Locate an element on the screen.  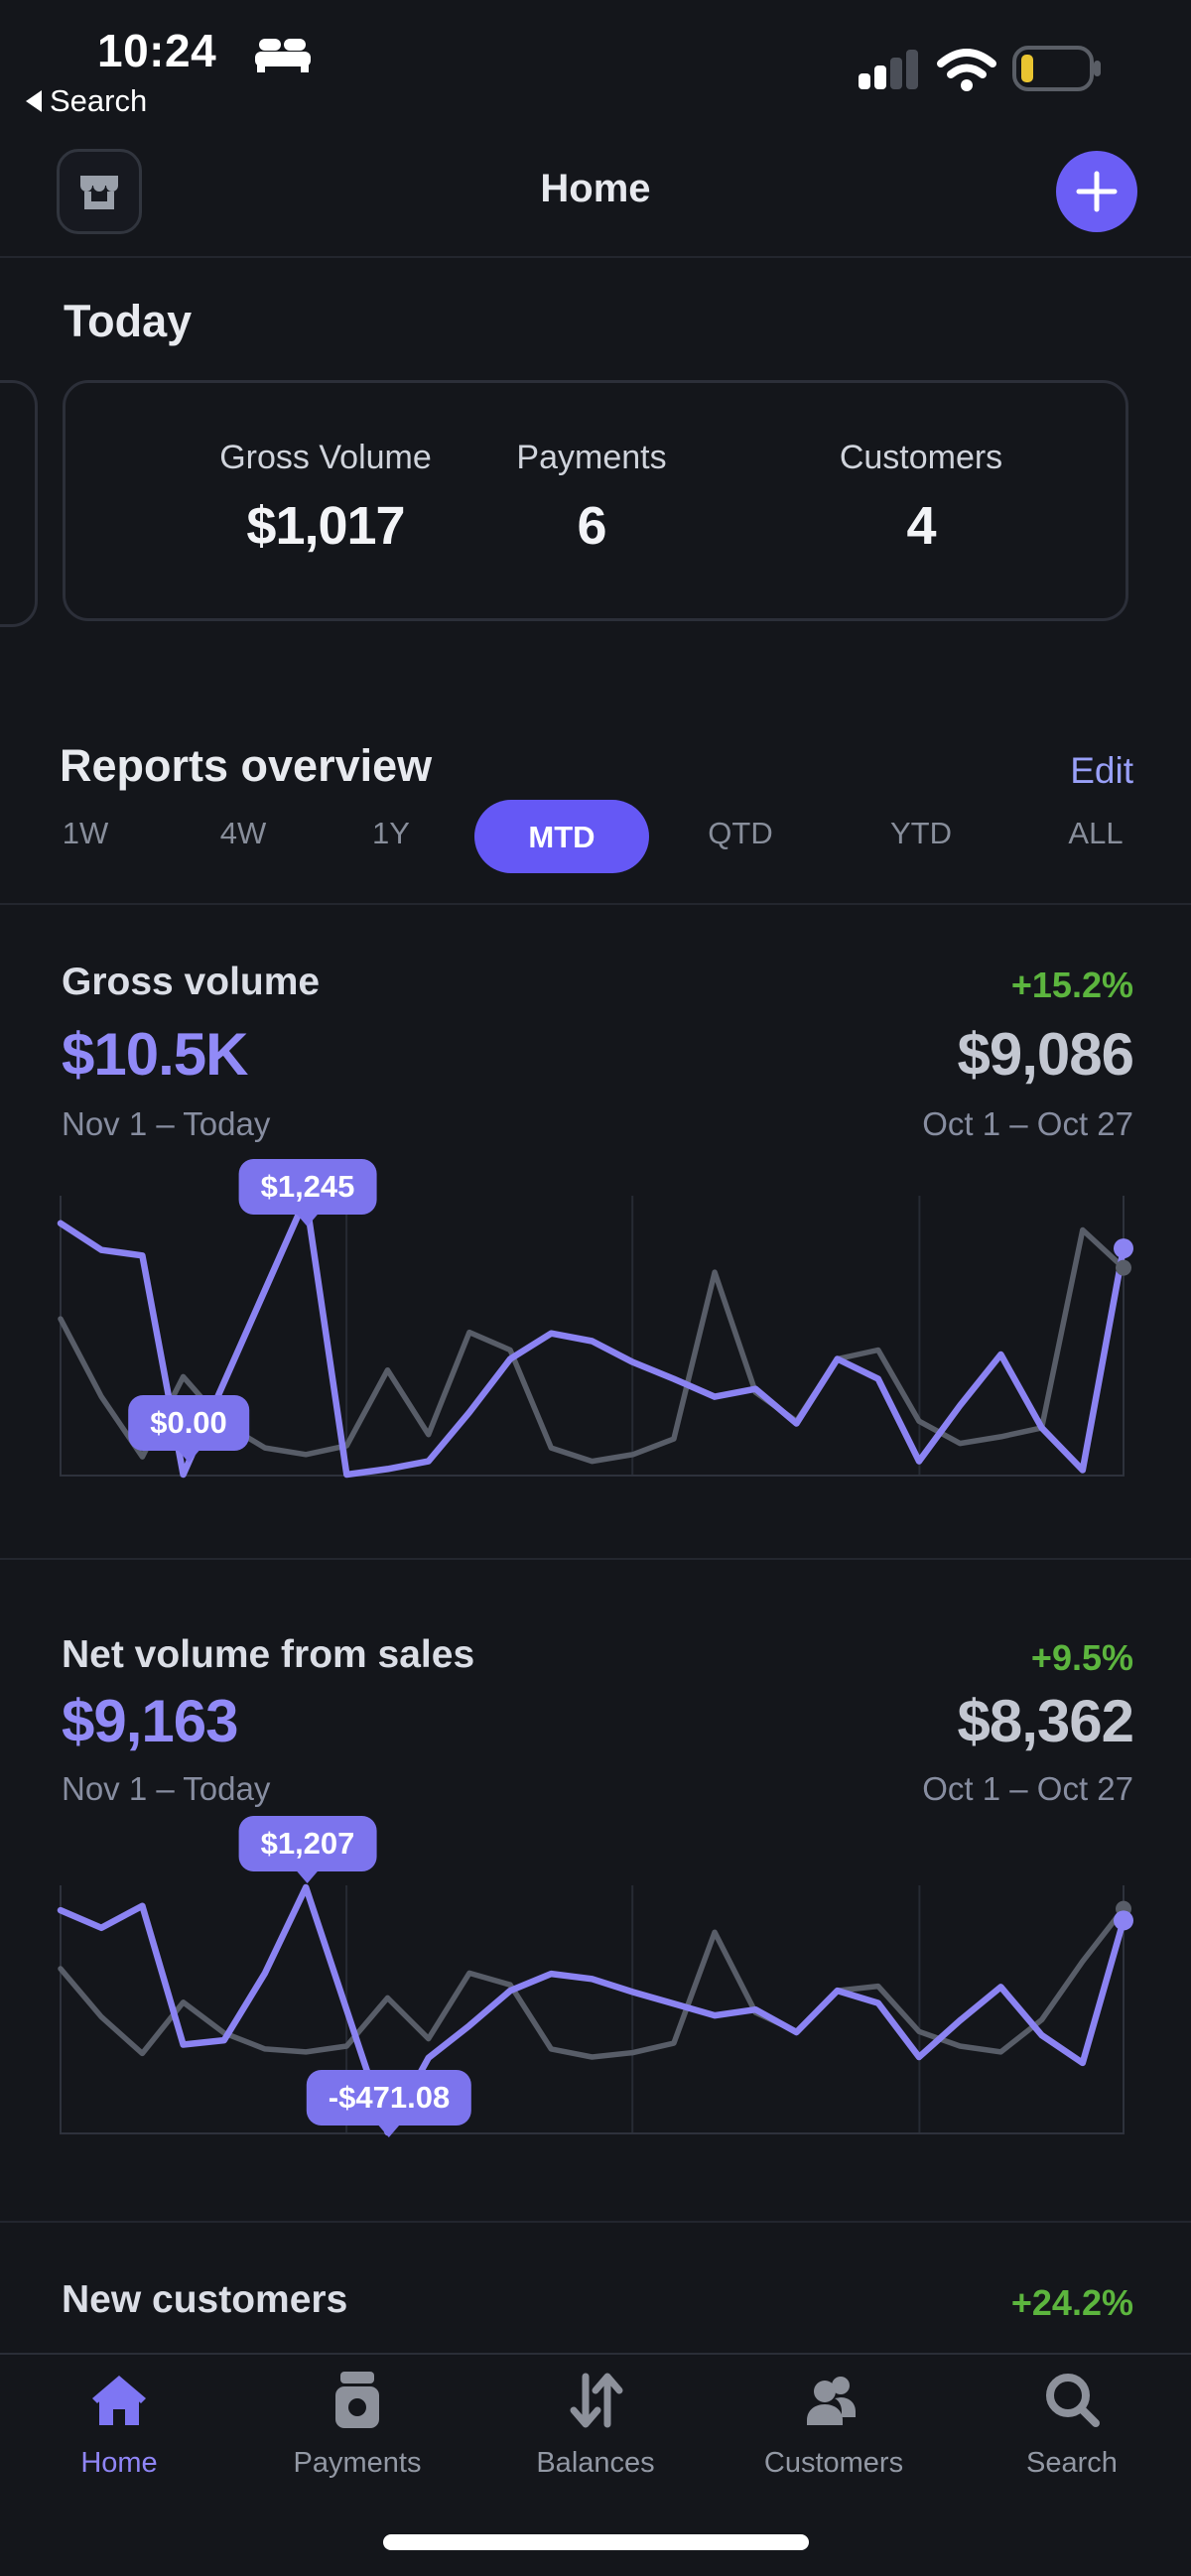
cellular-signal-icon is located at coordinates (889, 70).